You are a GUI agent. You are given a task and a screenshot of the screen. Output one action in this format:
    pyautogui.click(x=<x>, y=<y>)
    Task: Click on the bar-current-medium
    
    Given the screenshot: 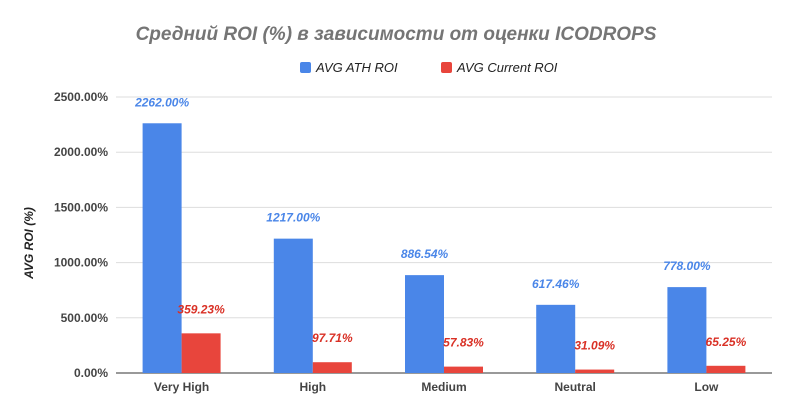 What is the action you would take?
    pyautogui.click(x=463, y=369)
    